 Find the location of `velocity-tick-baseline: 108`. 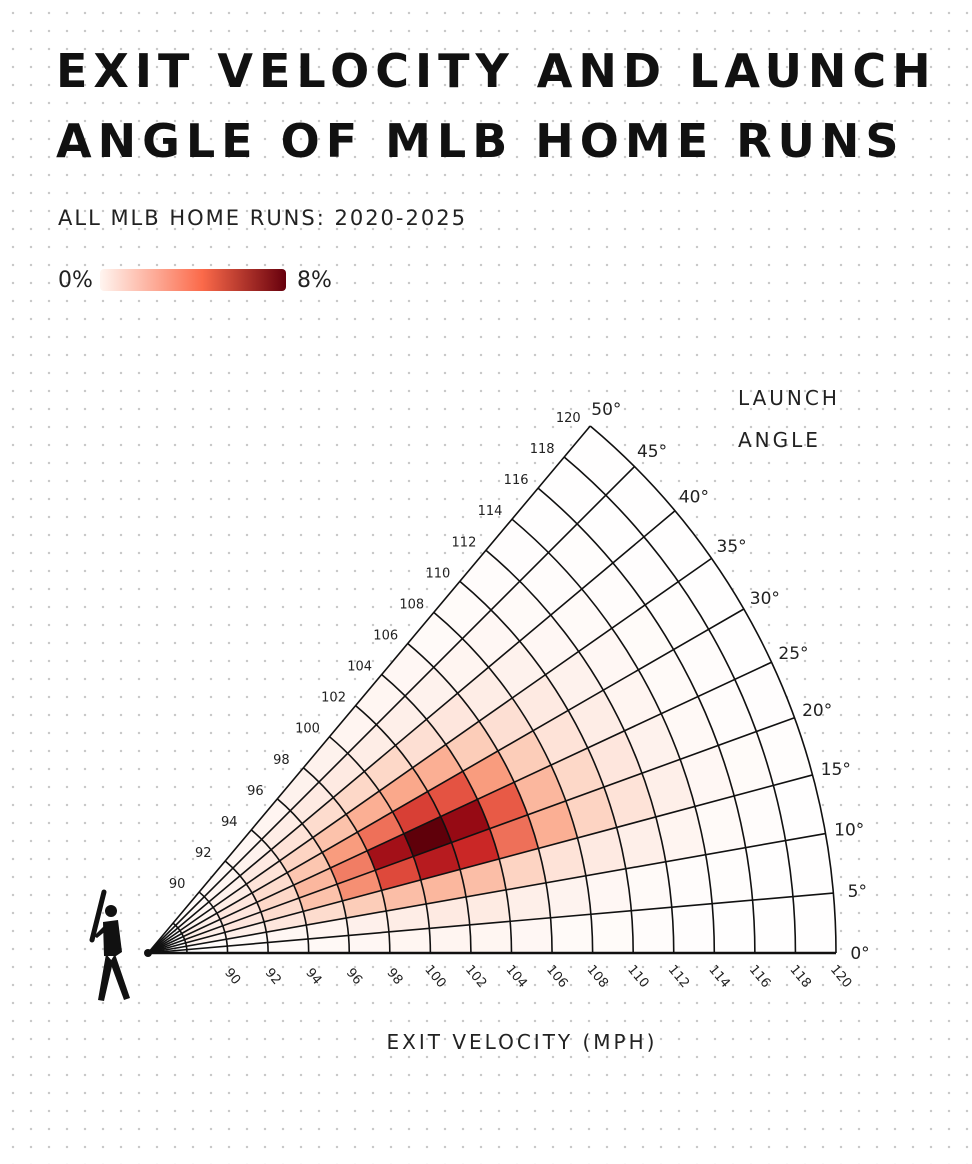

velocity-tick-baseline: 108 is located at coordinates (597, 976).